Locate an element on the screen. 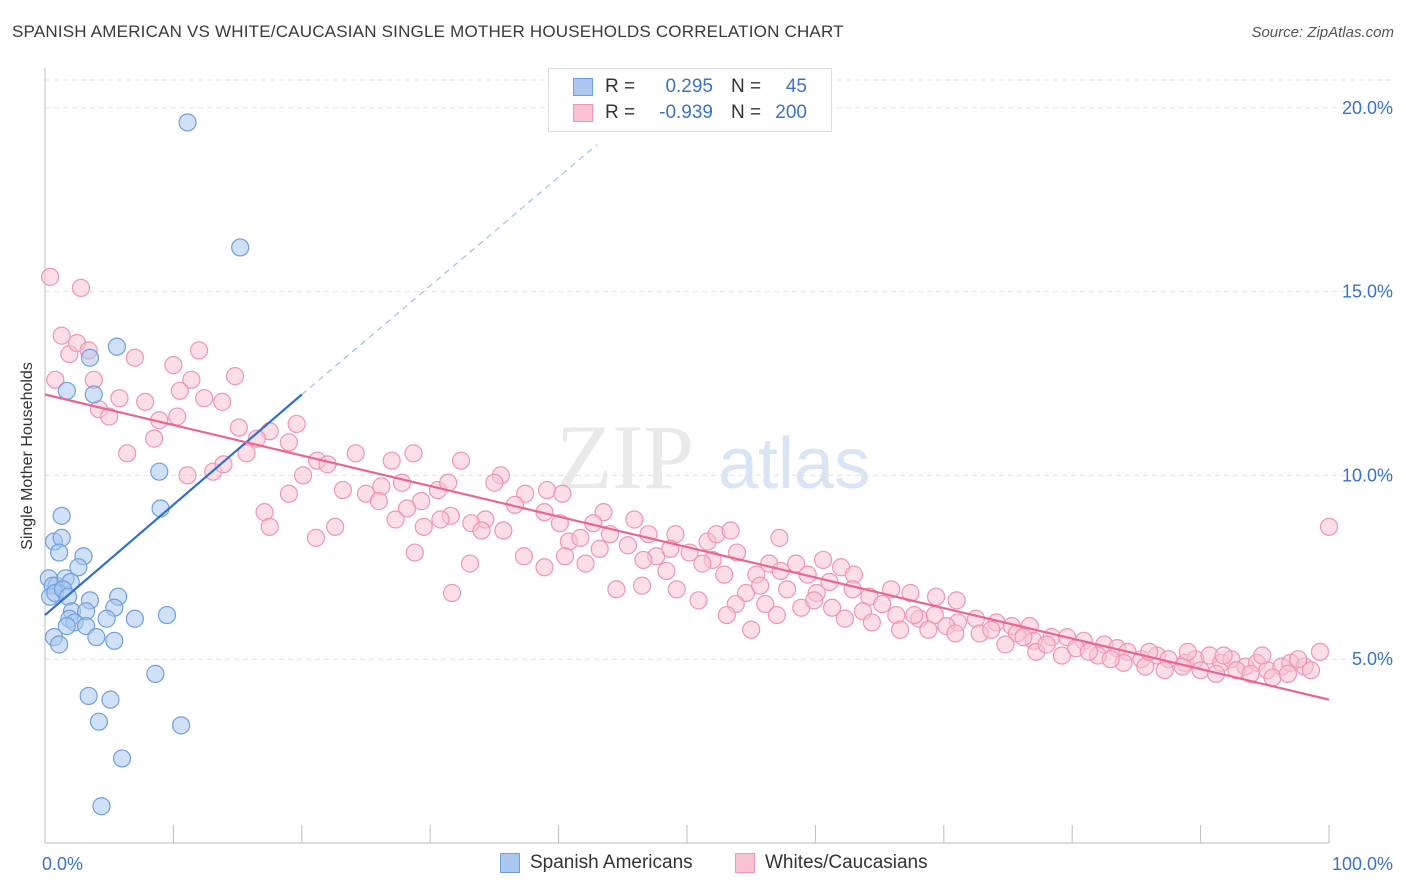  correlation-legend: R = 0.295 N = 45 R = -0.939 N = 200 is located at coordinates (690, 100).